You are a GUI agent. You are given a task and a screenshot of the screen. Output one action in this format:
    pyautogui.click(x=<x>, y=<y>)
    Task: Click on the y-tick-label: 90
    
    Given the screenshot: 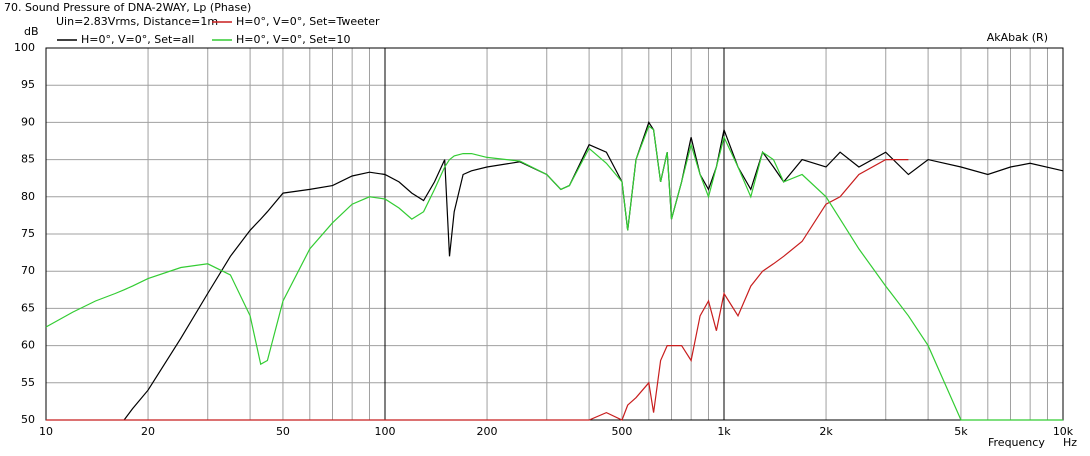 What is the action you would take?
    pyautogui.click(x=28, y=121)
    